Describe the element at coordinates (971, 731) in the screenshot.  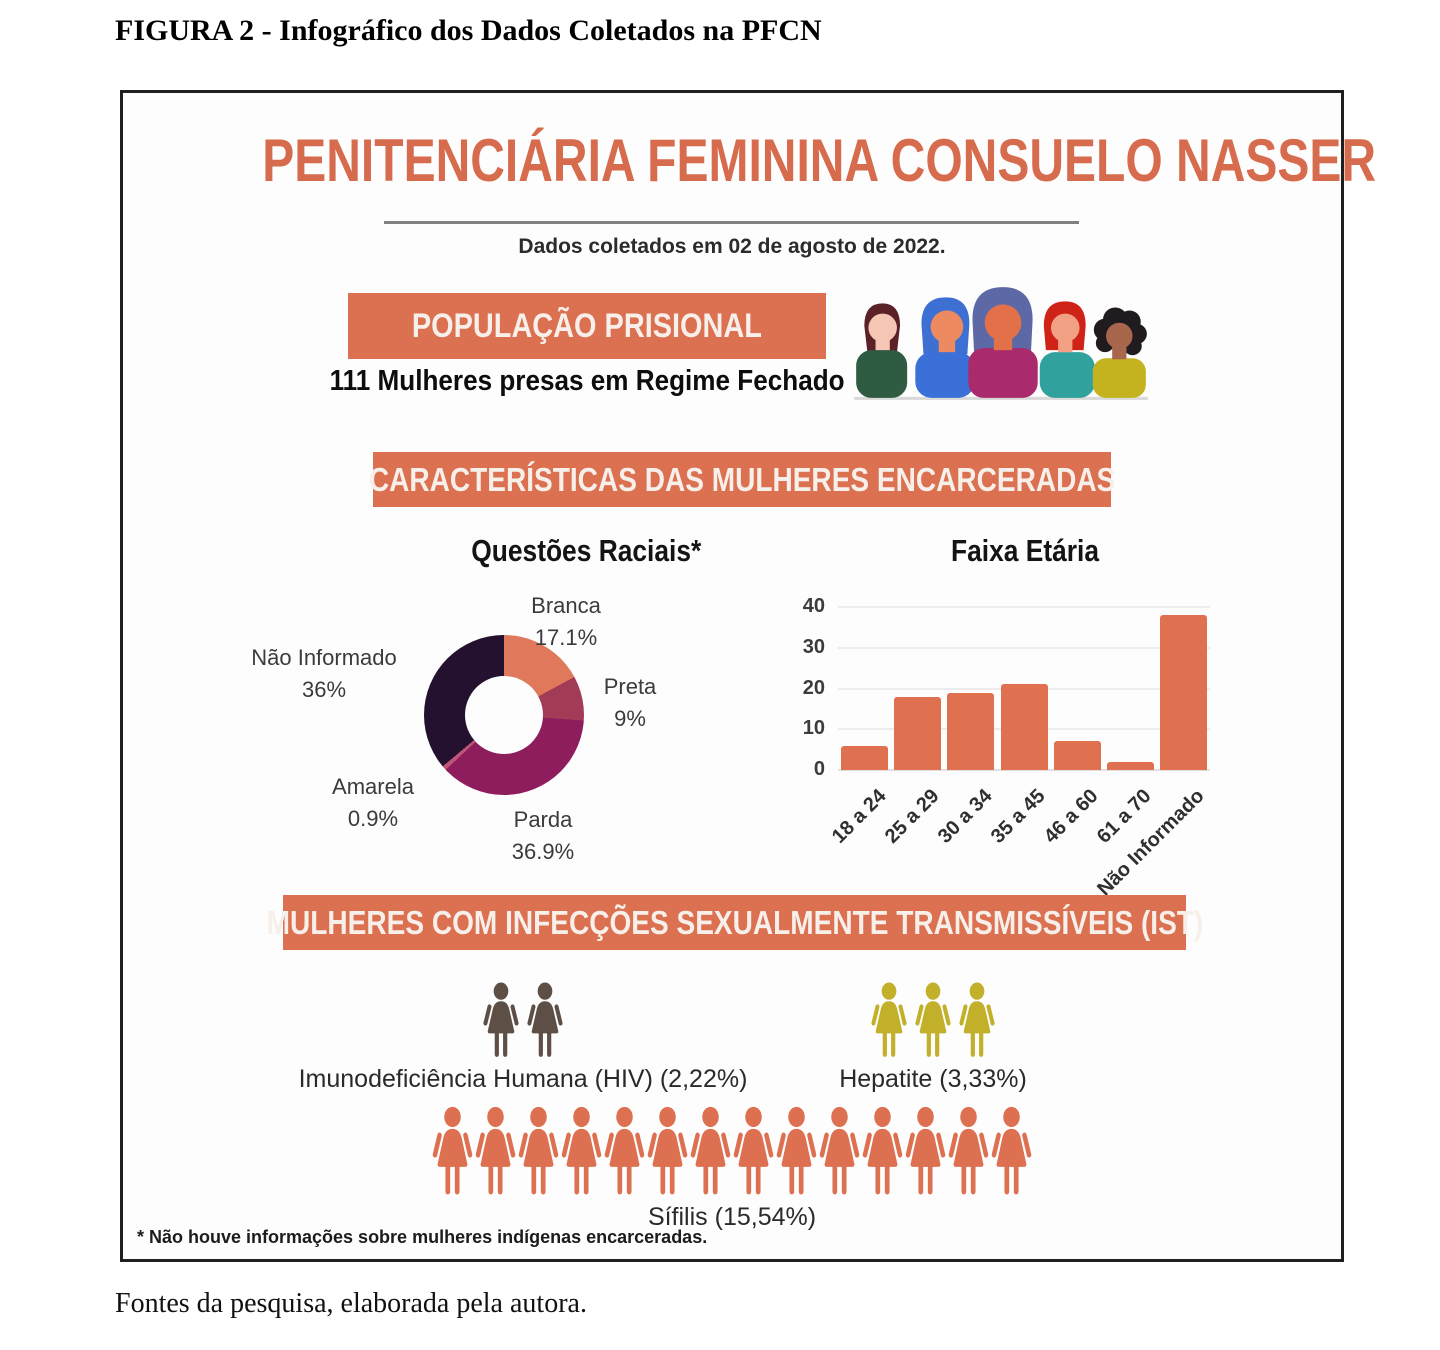
I see `bar-30 a 34` at that location.